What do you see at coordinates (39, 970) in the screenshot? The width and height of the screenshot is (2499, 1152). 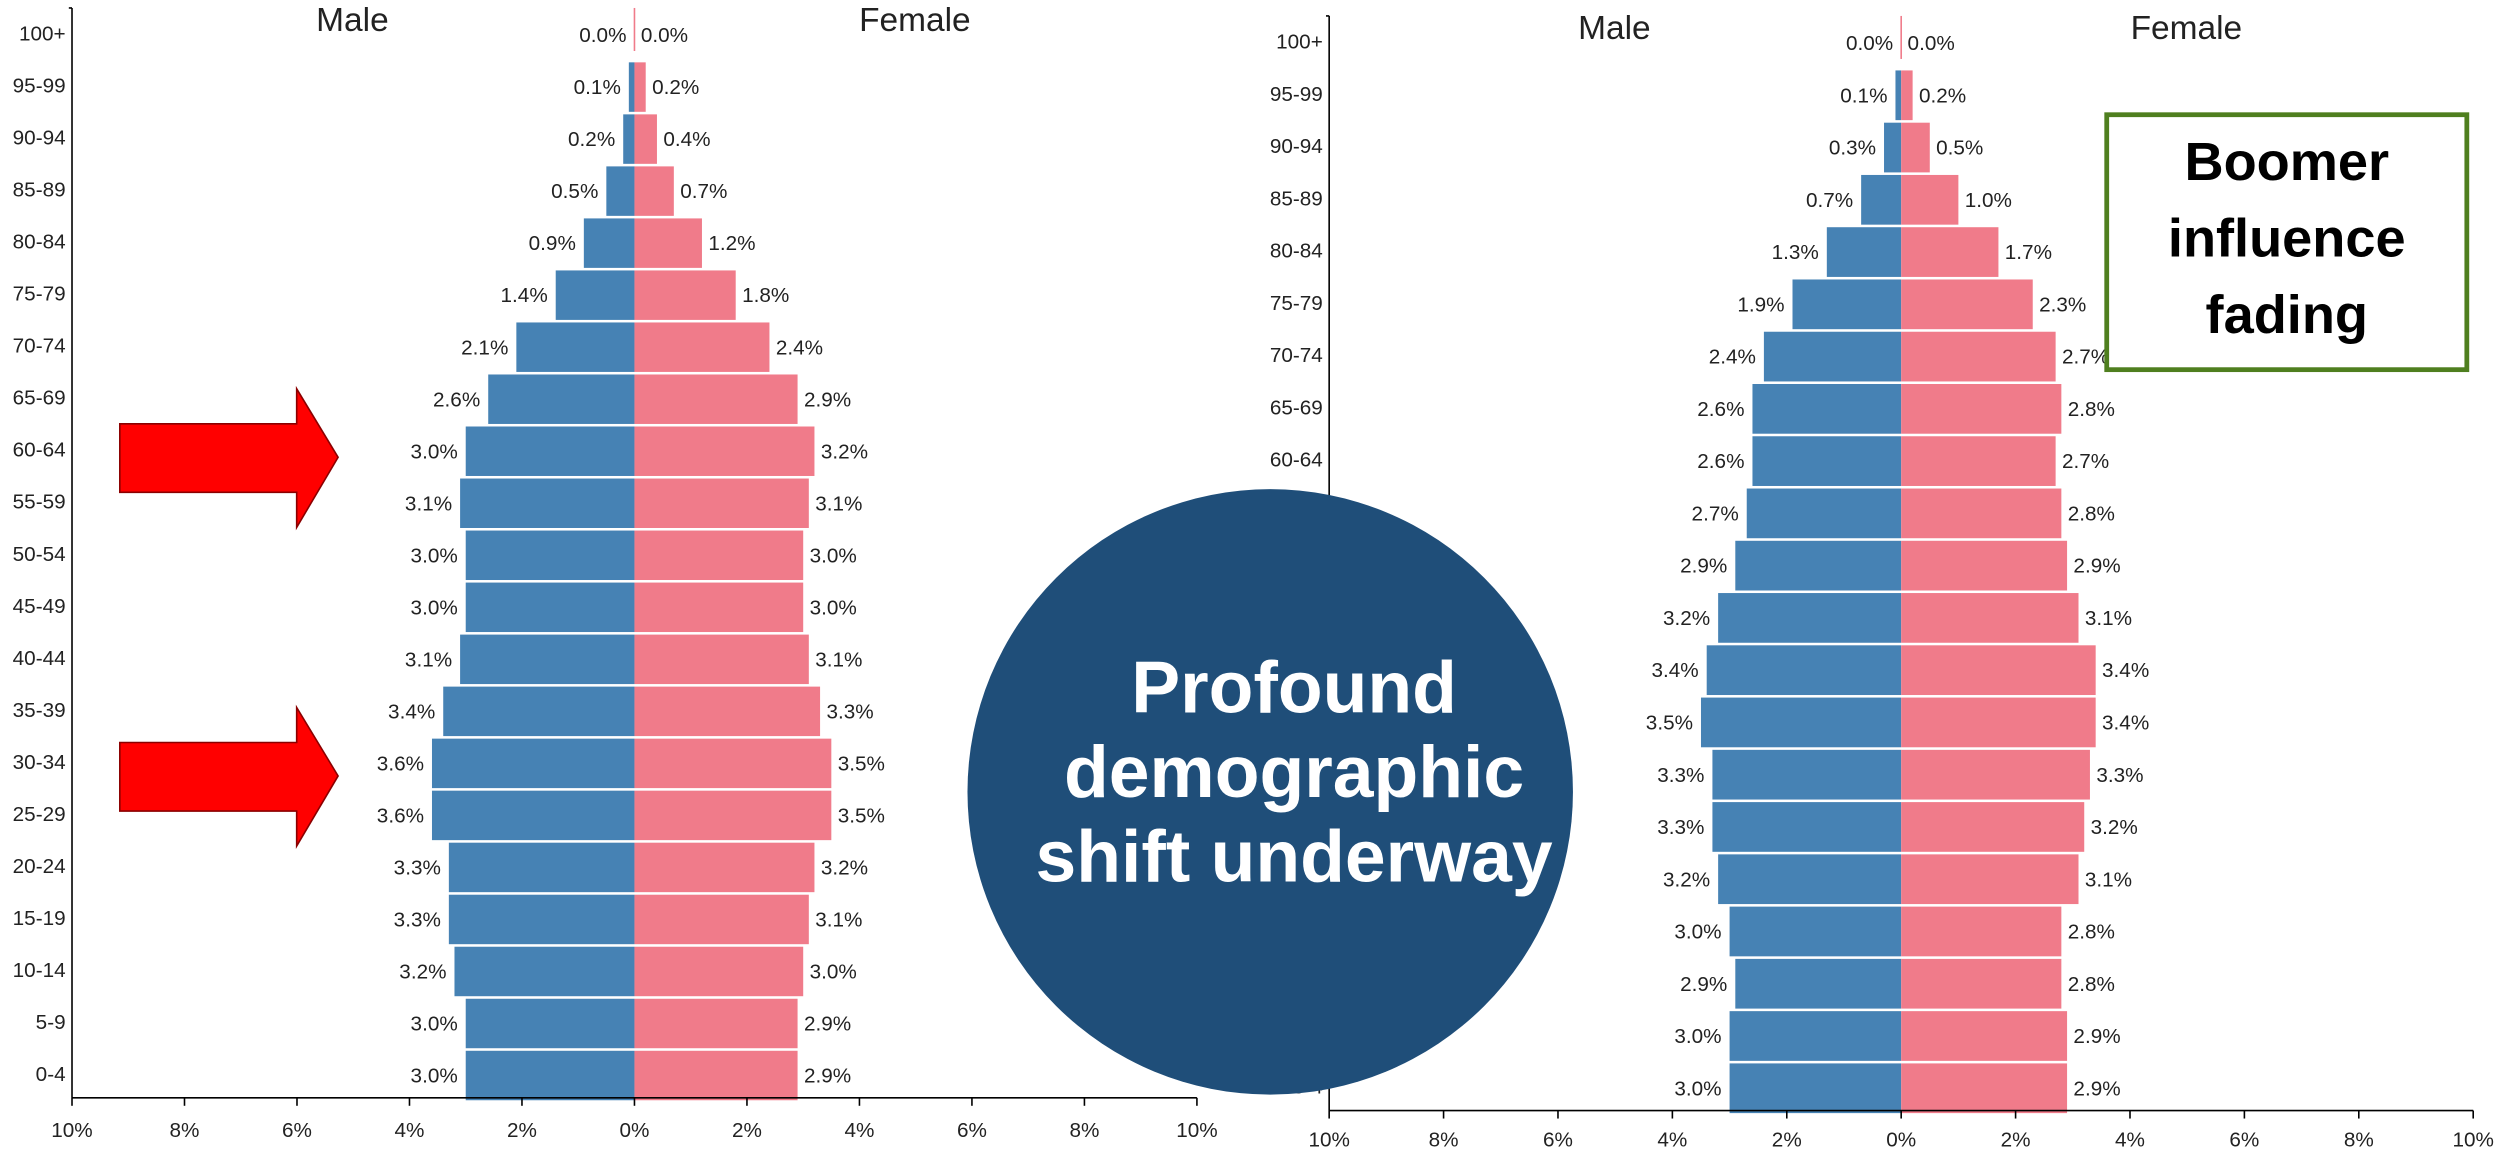 I see `y-tick-label: 10-14` at bounding box center [39, 970].